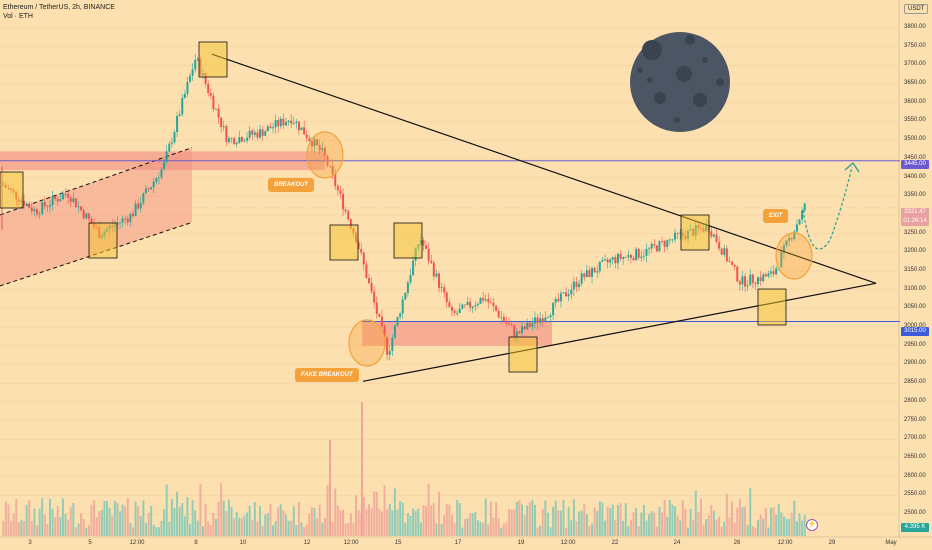  Describe the element at coordinates (96, 181) in the screenshot. I see `channel-upper` at that location.